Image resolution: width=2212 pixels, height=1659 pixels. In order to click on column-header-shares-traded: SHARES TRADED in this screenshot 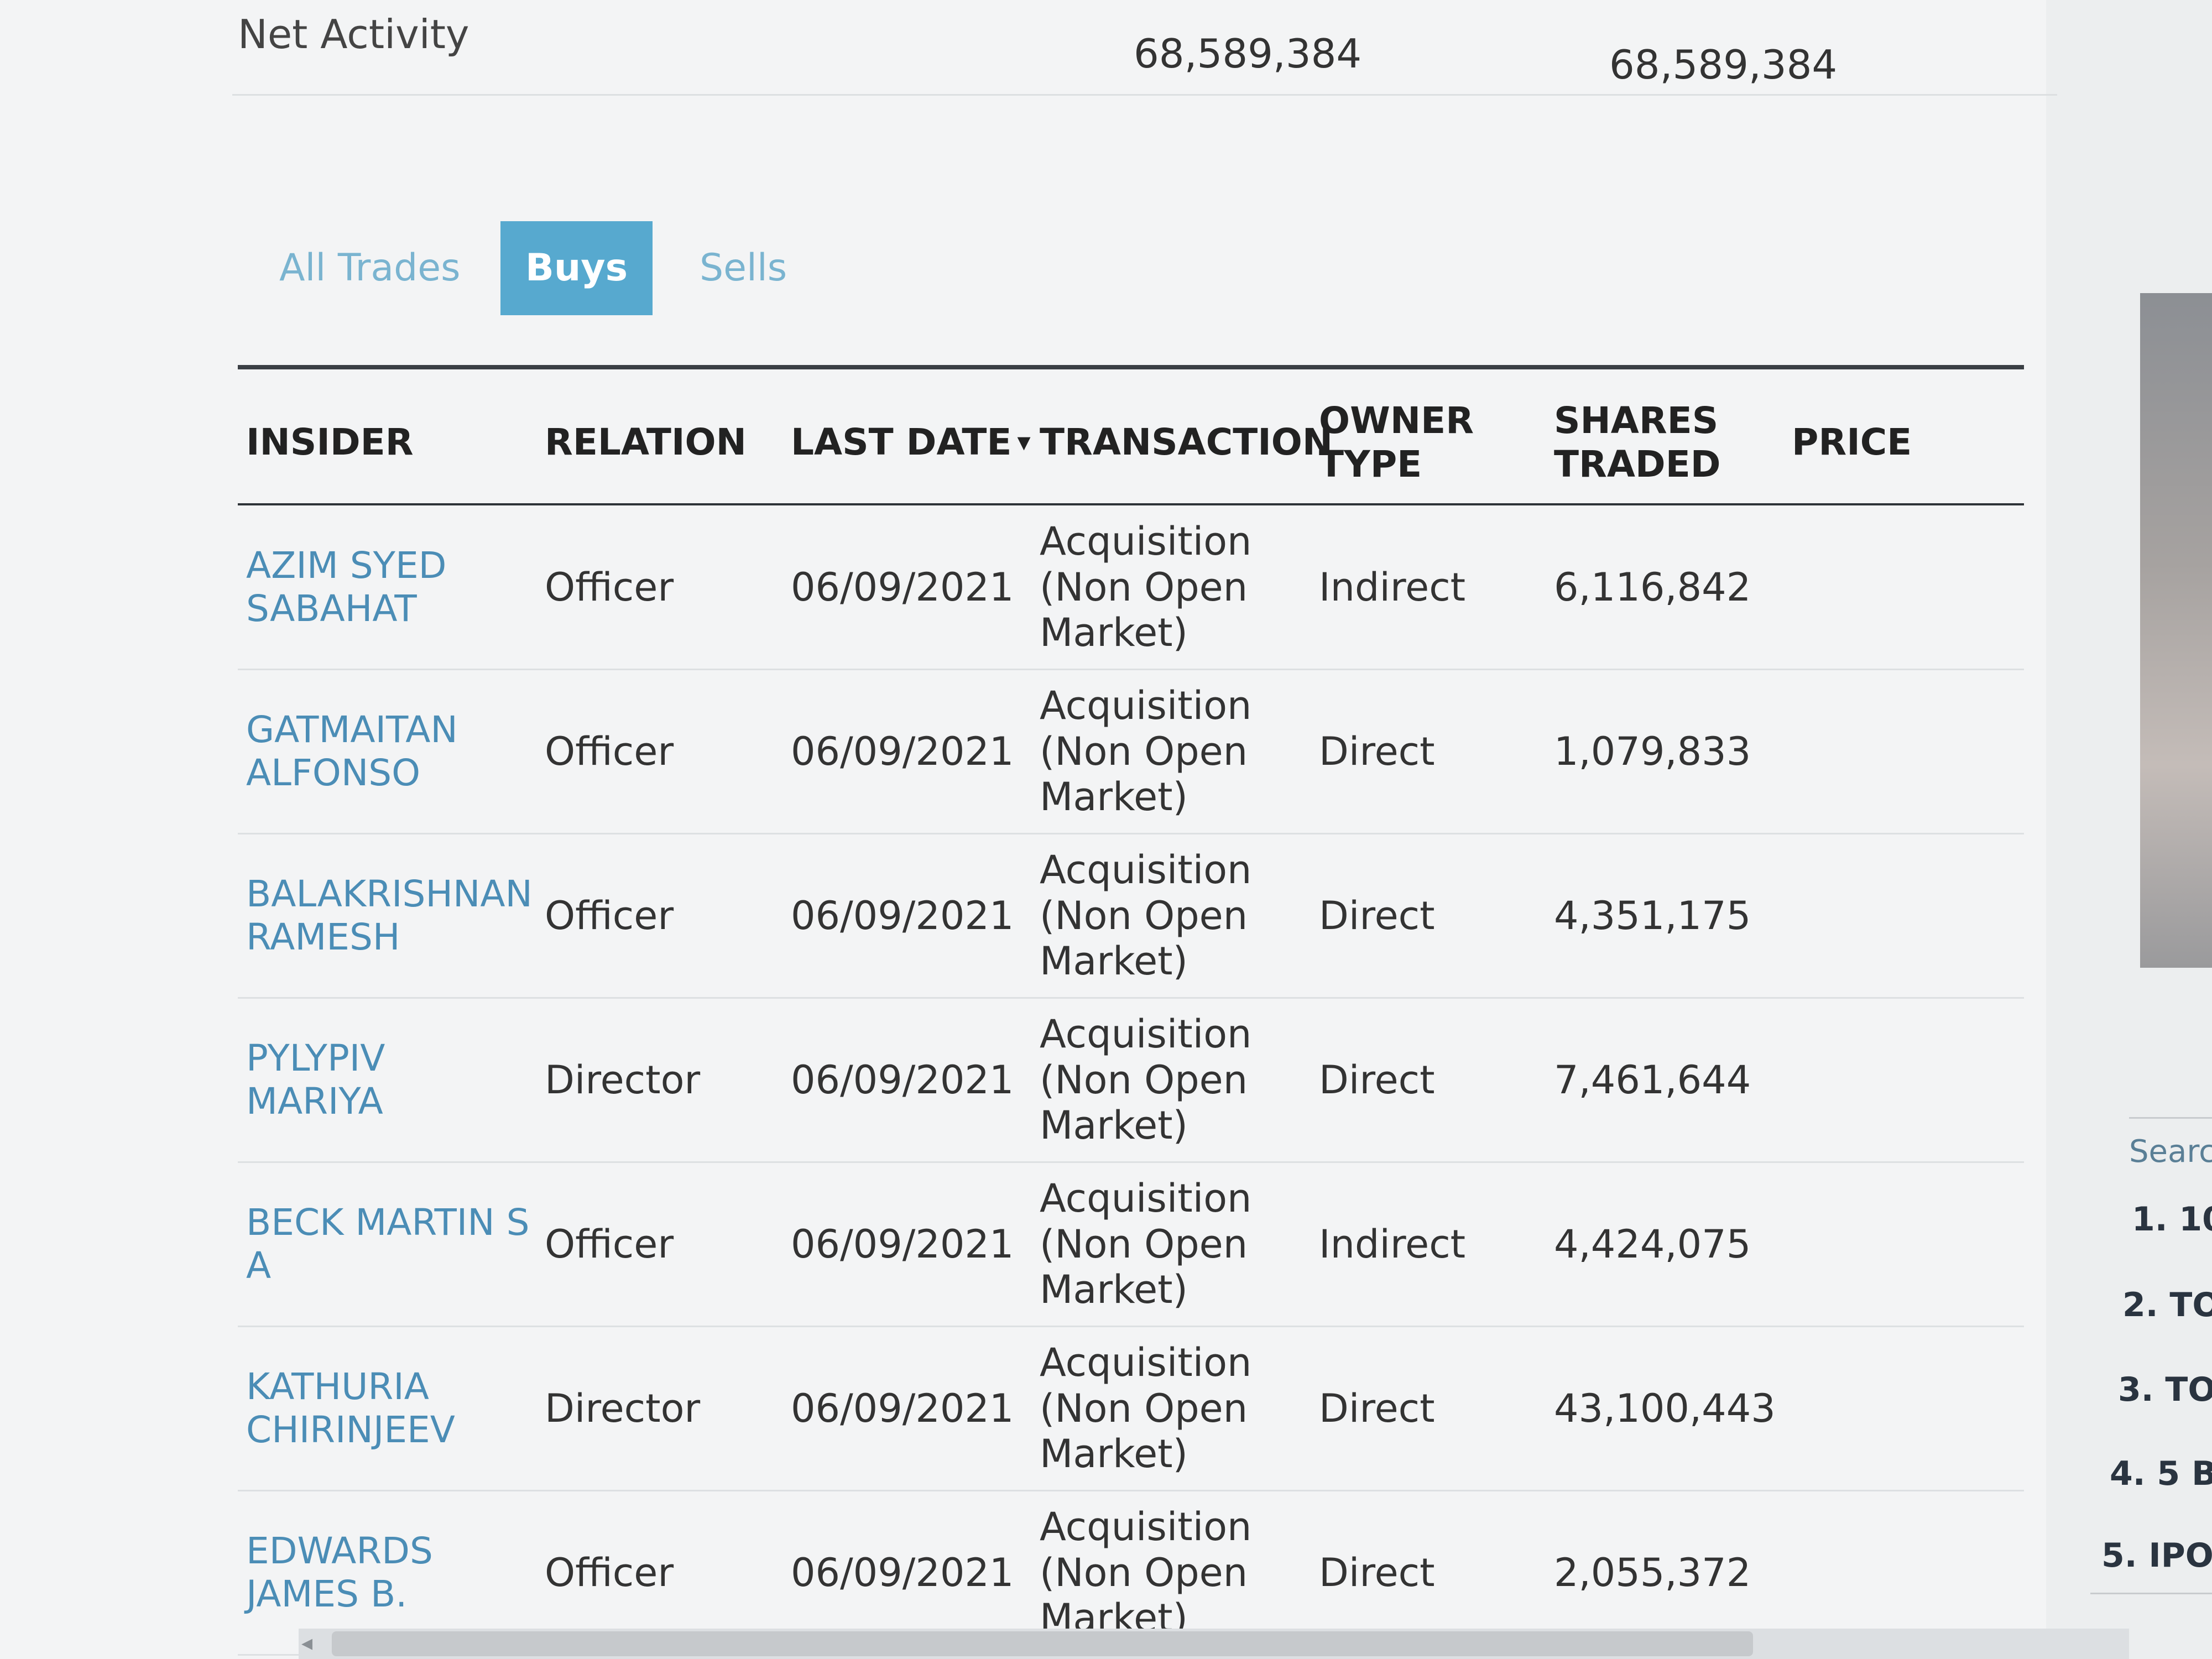, I will do `click(1638, 443)`.